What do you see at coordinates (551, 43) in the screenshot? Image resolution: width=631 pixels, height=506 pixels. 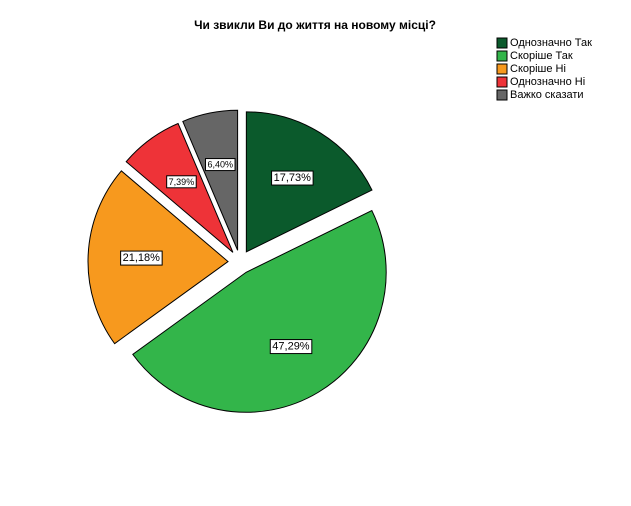 I see `legend-label: Однозначно Так` at bounding box center [551, 43].